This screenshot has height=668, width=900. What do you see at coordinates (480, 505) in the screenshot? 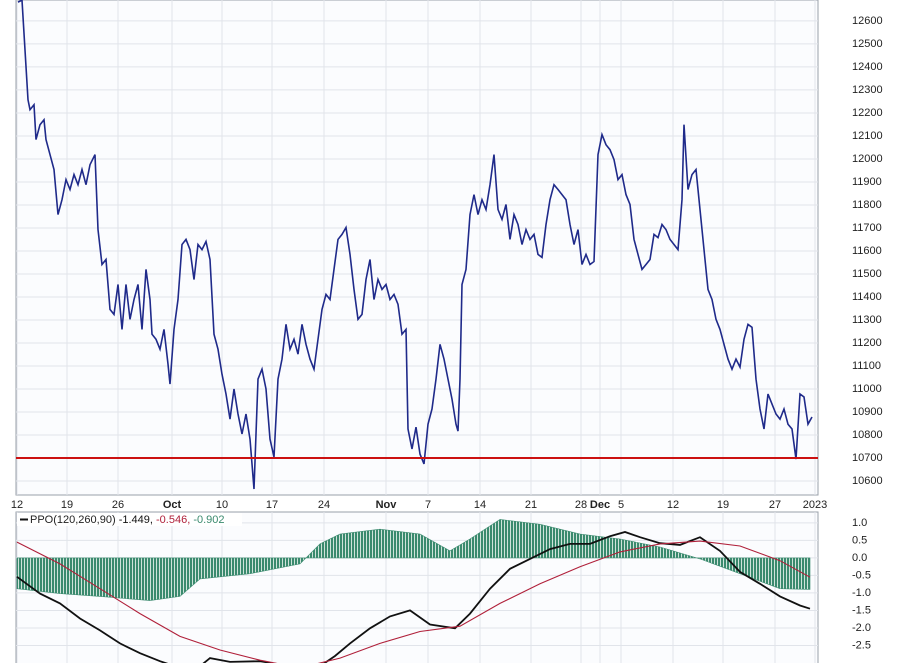
I see `x-tick-label: 14` at bounding box center [480, 505].